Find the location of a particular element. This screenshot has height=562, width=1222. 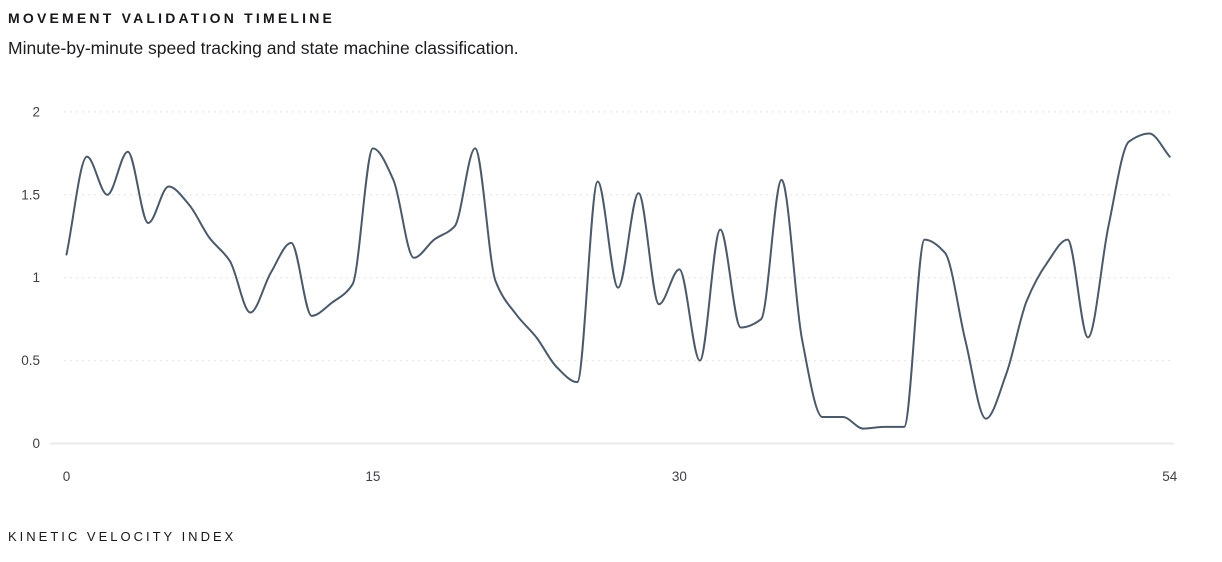

chart-footer-label: KINETIC VELOCITY INDEX is located at coordinates (122, 536).